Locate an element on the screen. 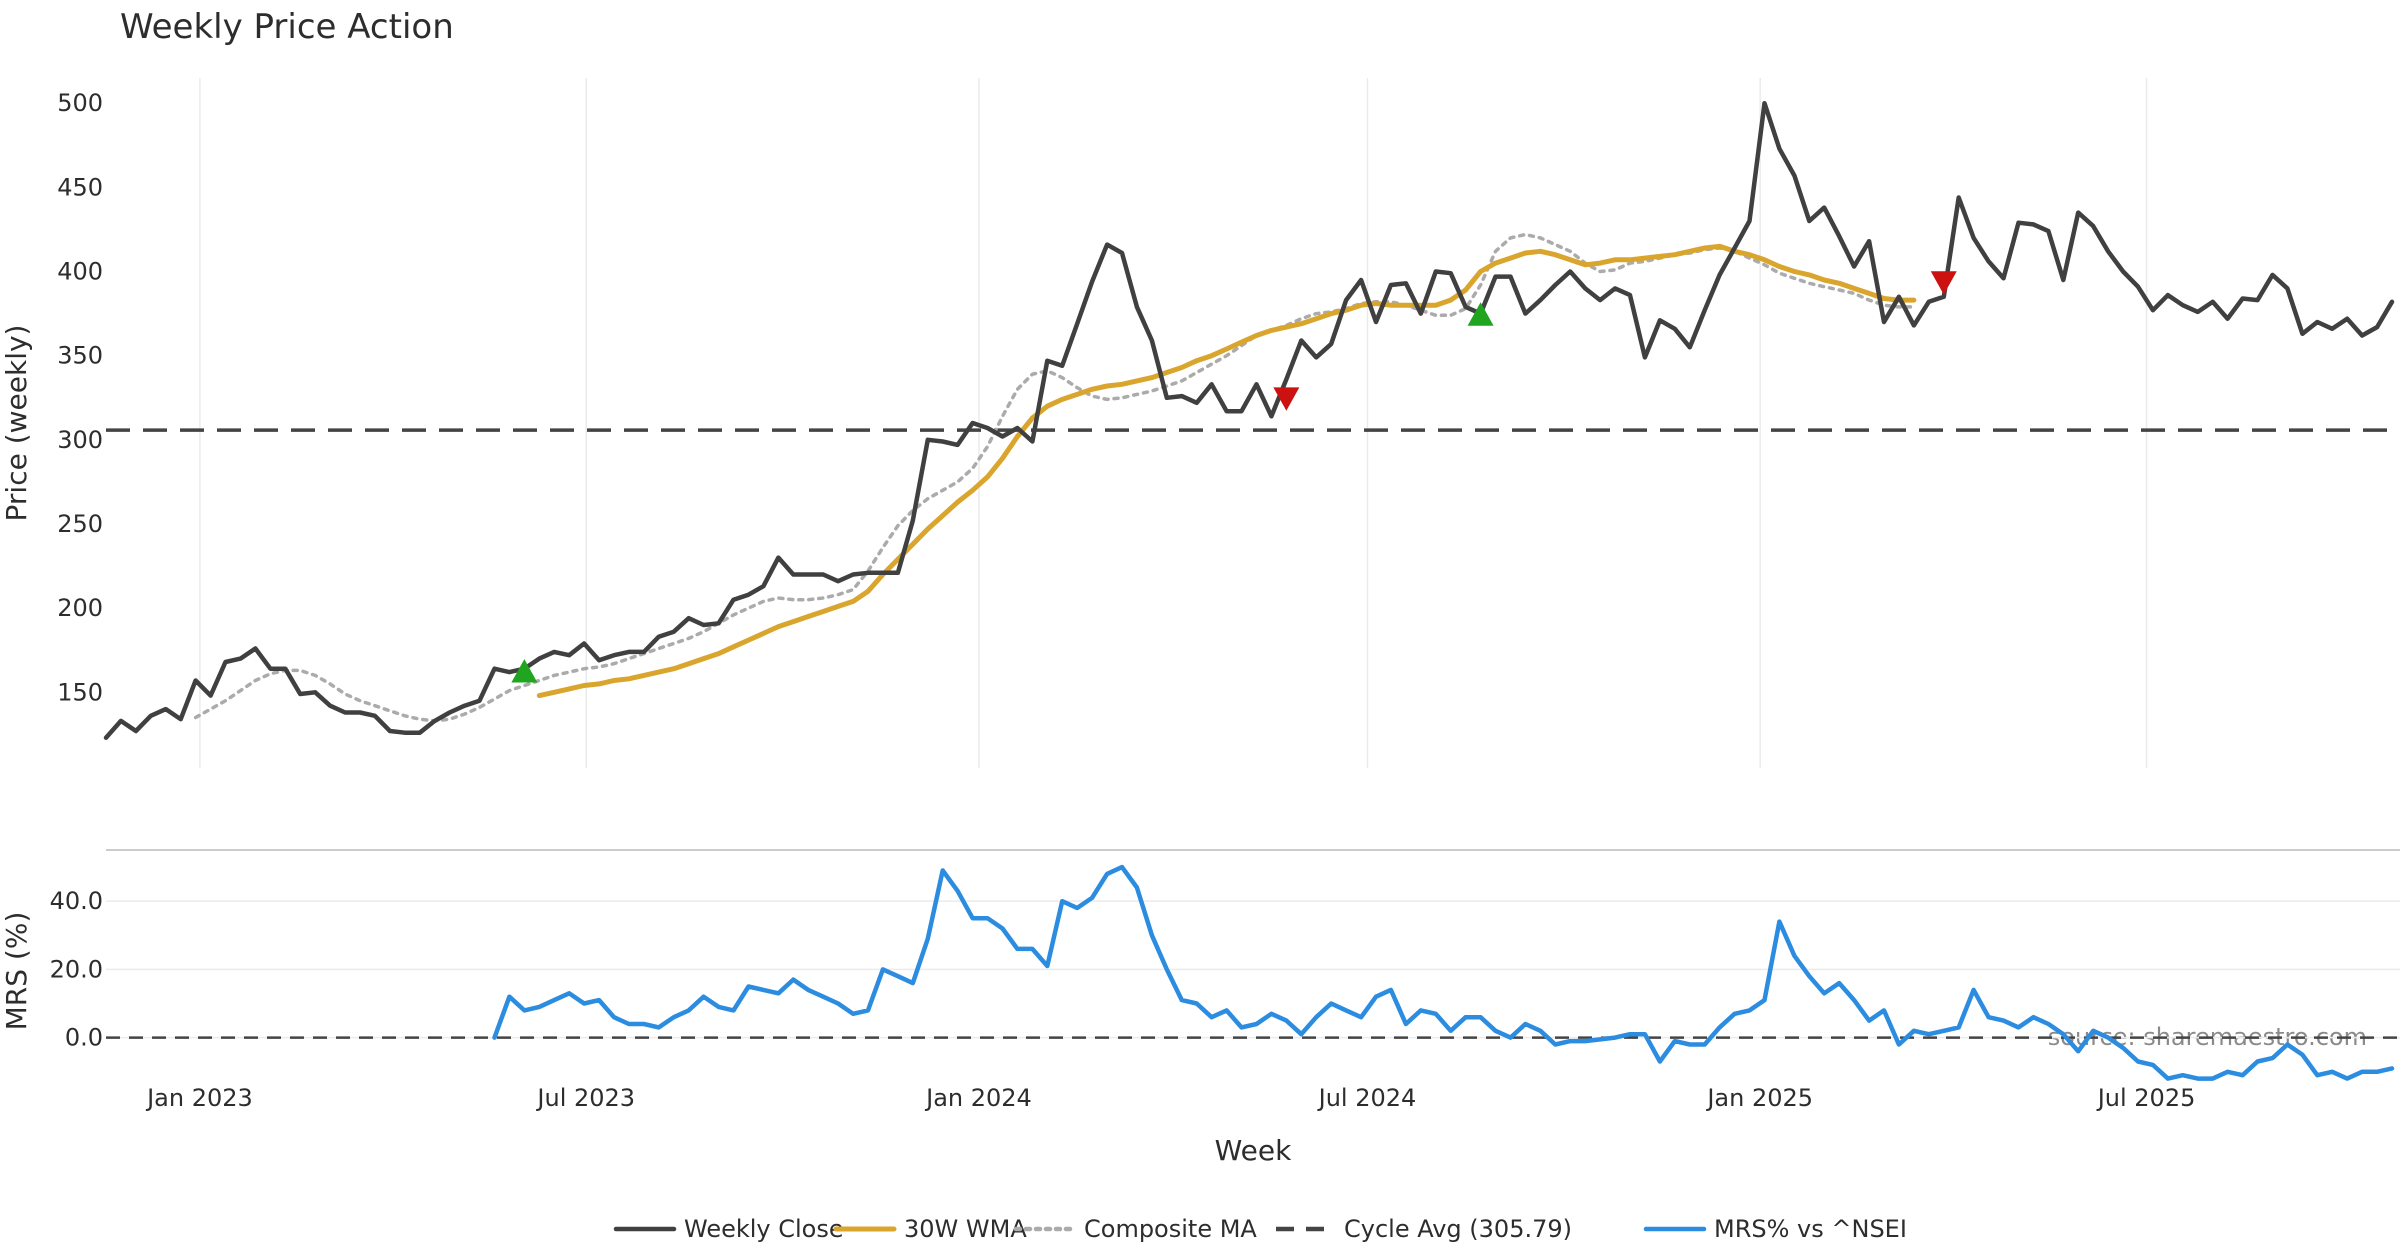 The width and height of the screenshot is (2400, 1260). price-y-tick-label: 450 is located at coordinates (80, 187).